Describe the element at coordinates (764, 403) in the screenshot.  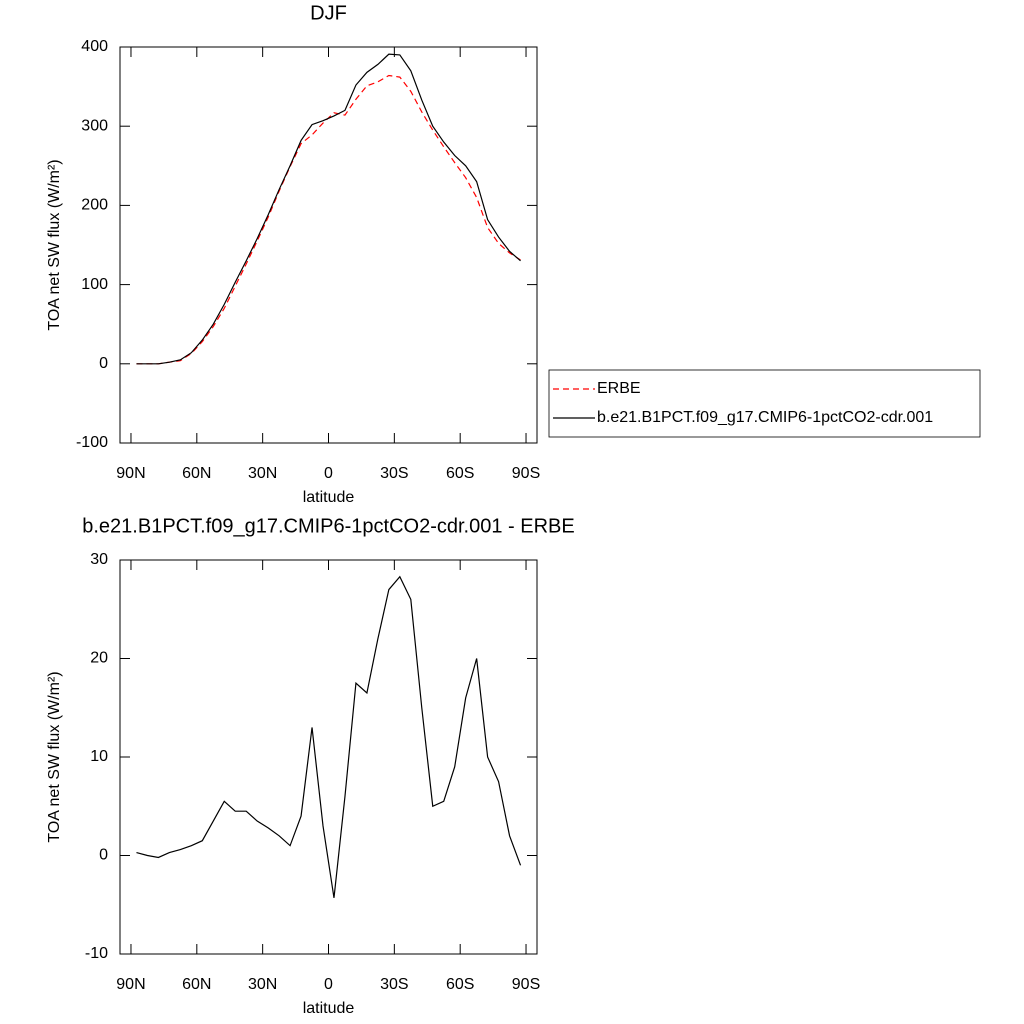
I see `legend-box` at that location.